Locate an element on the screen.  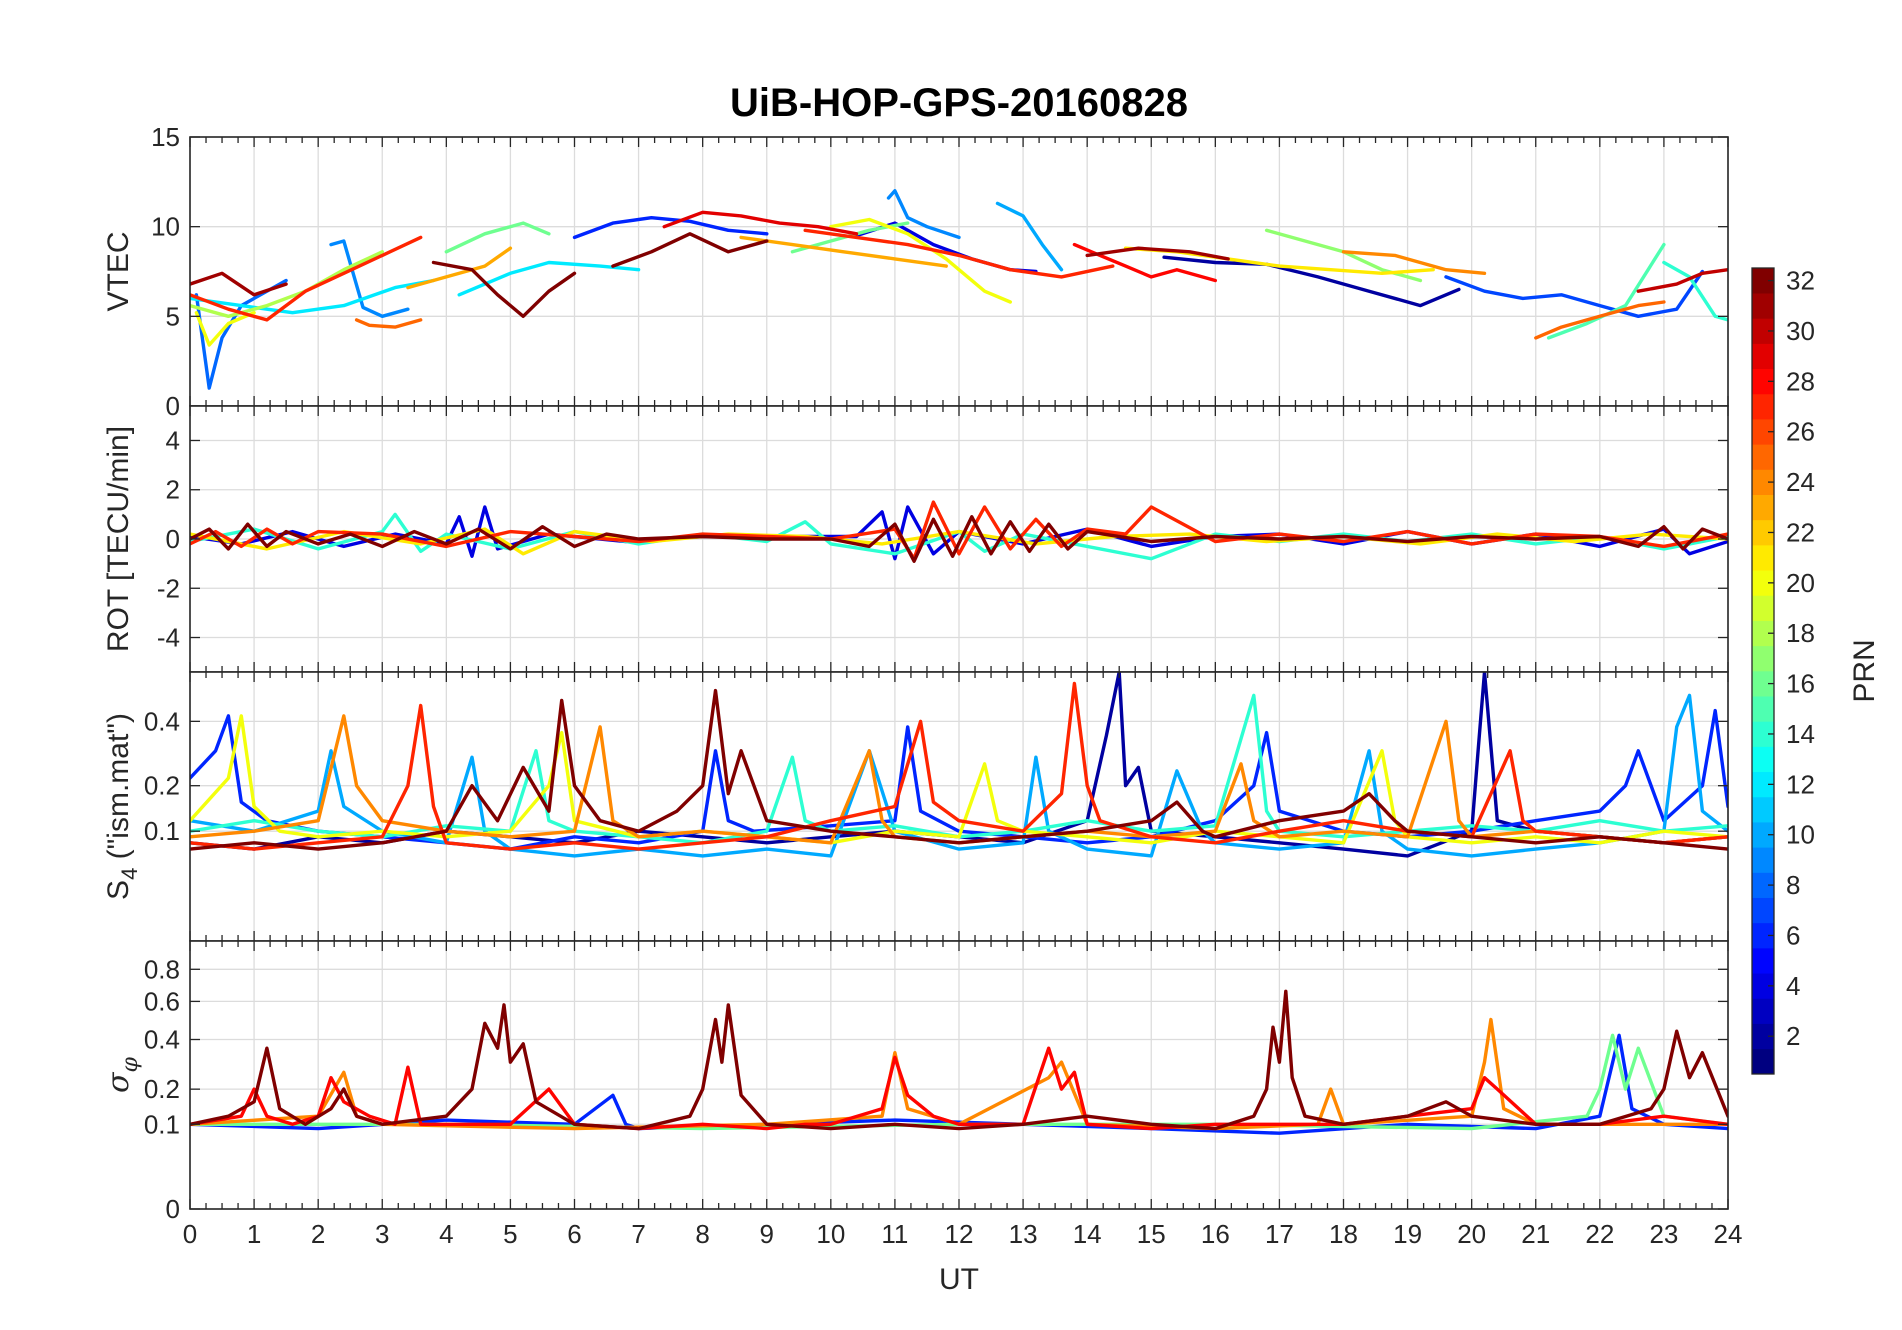
x-tick-label: 21 is located at coordinates (1535, 1234).